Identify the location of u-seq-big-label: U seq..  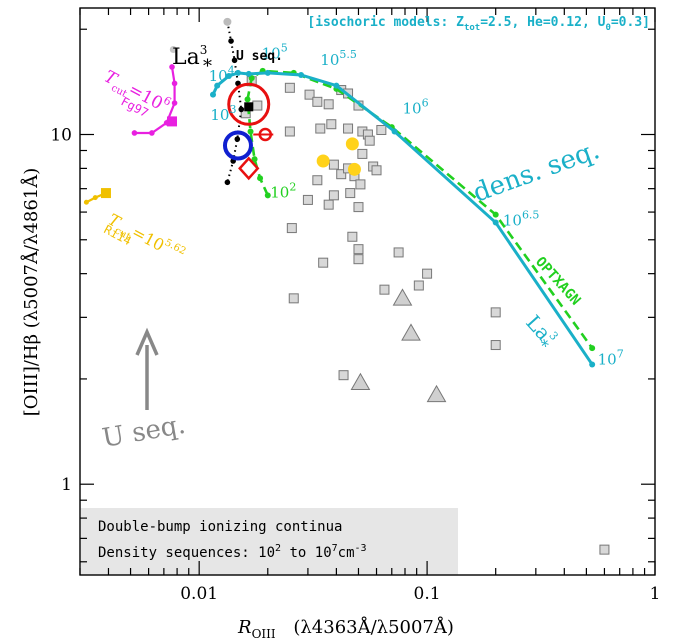
(144, 432).